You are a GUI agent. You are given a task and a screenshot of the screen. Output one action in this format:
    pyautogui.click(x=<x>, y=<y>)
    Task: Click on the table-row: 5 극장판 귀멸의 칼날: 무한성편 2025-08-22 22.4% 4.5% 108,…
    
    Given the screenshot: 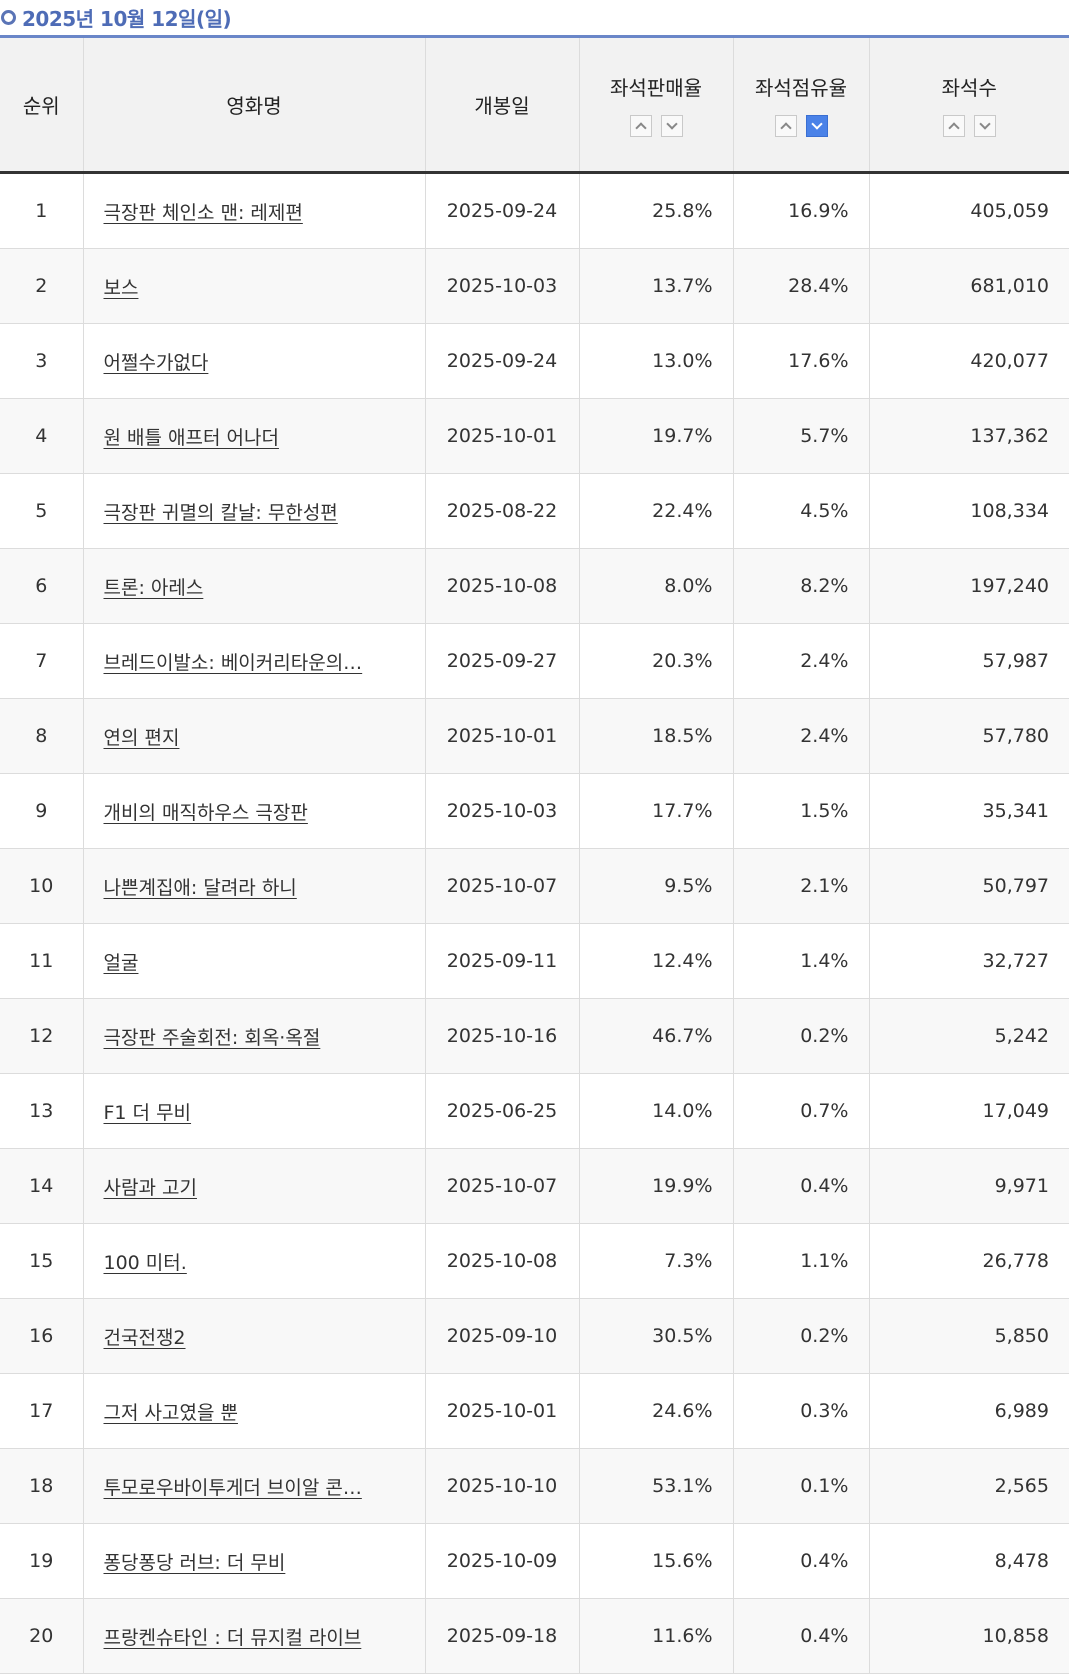 What is the action you would take?
    pyautogui.click(x=534, y=511)
    